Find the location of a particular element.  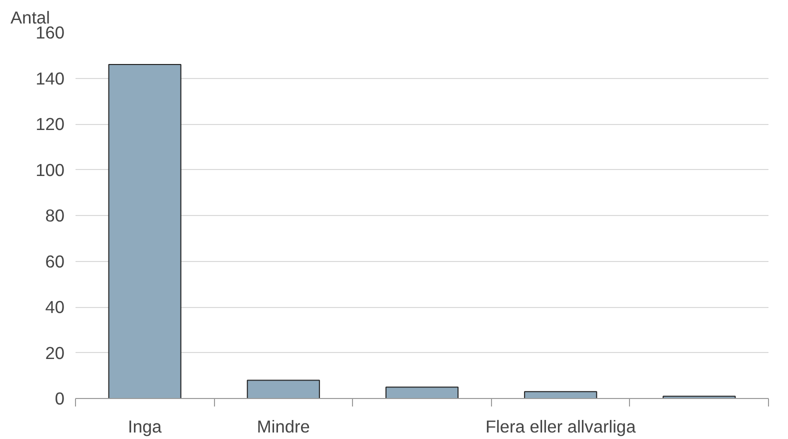

y-tick-label: 40 is located at coordinates (55, 307).